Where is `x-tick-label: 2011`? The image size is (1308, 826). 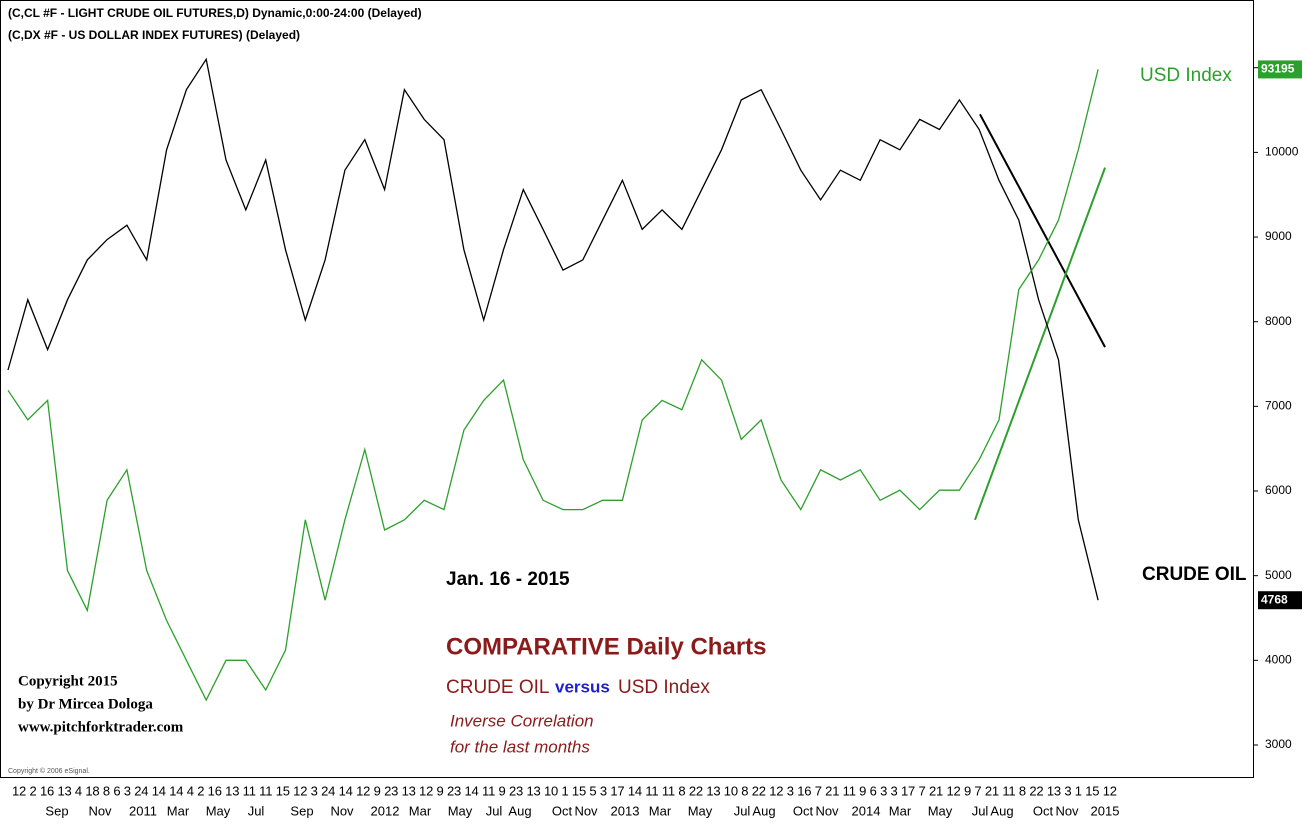 x-tick-label: 2011 is located at coordinates (143, 810).